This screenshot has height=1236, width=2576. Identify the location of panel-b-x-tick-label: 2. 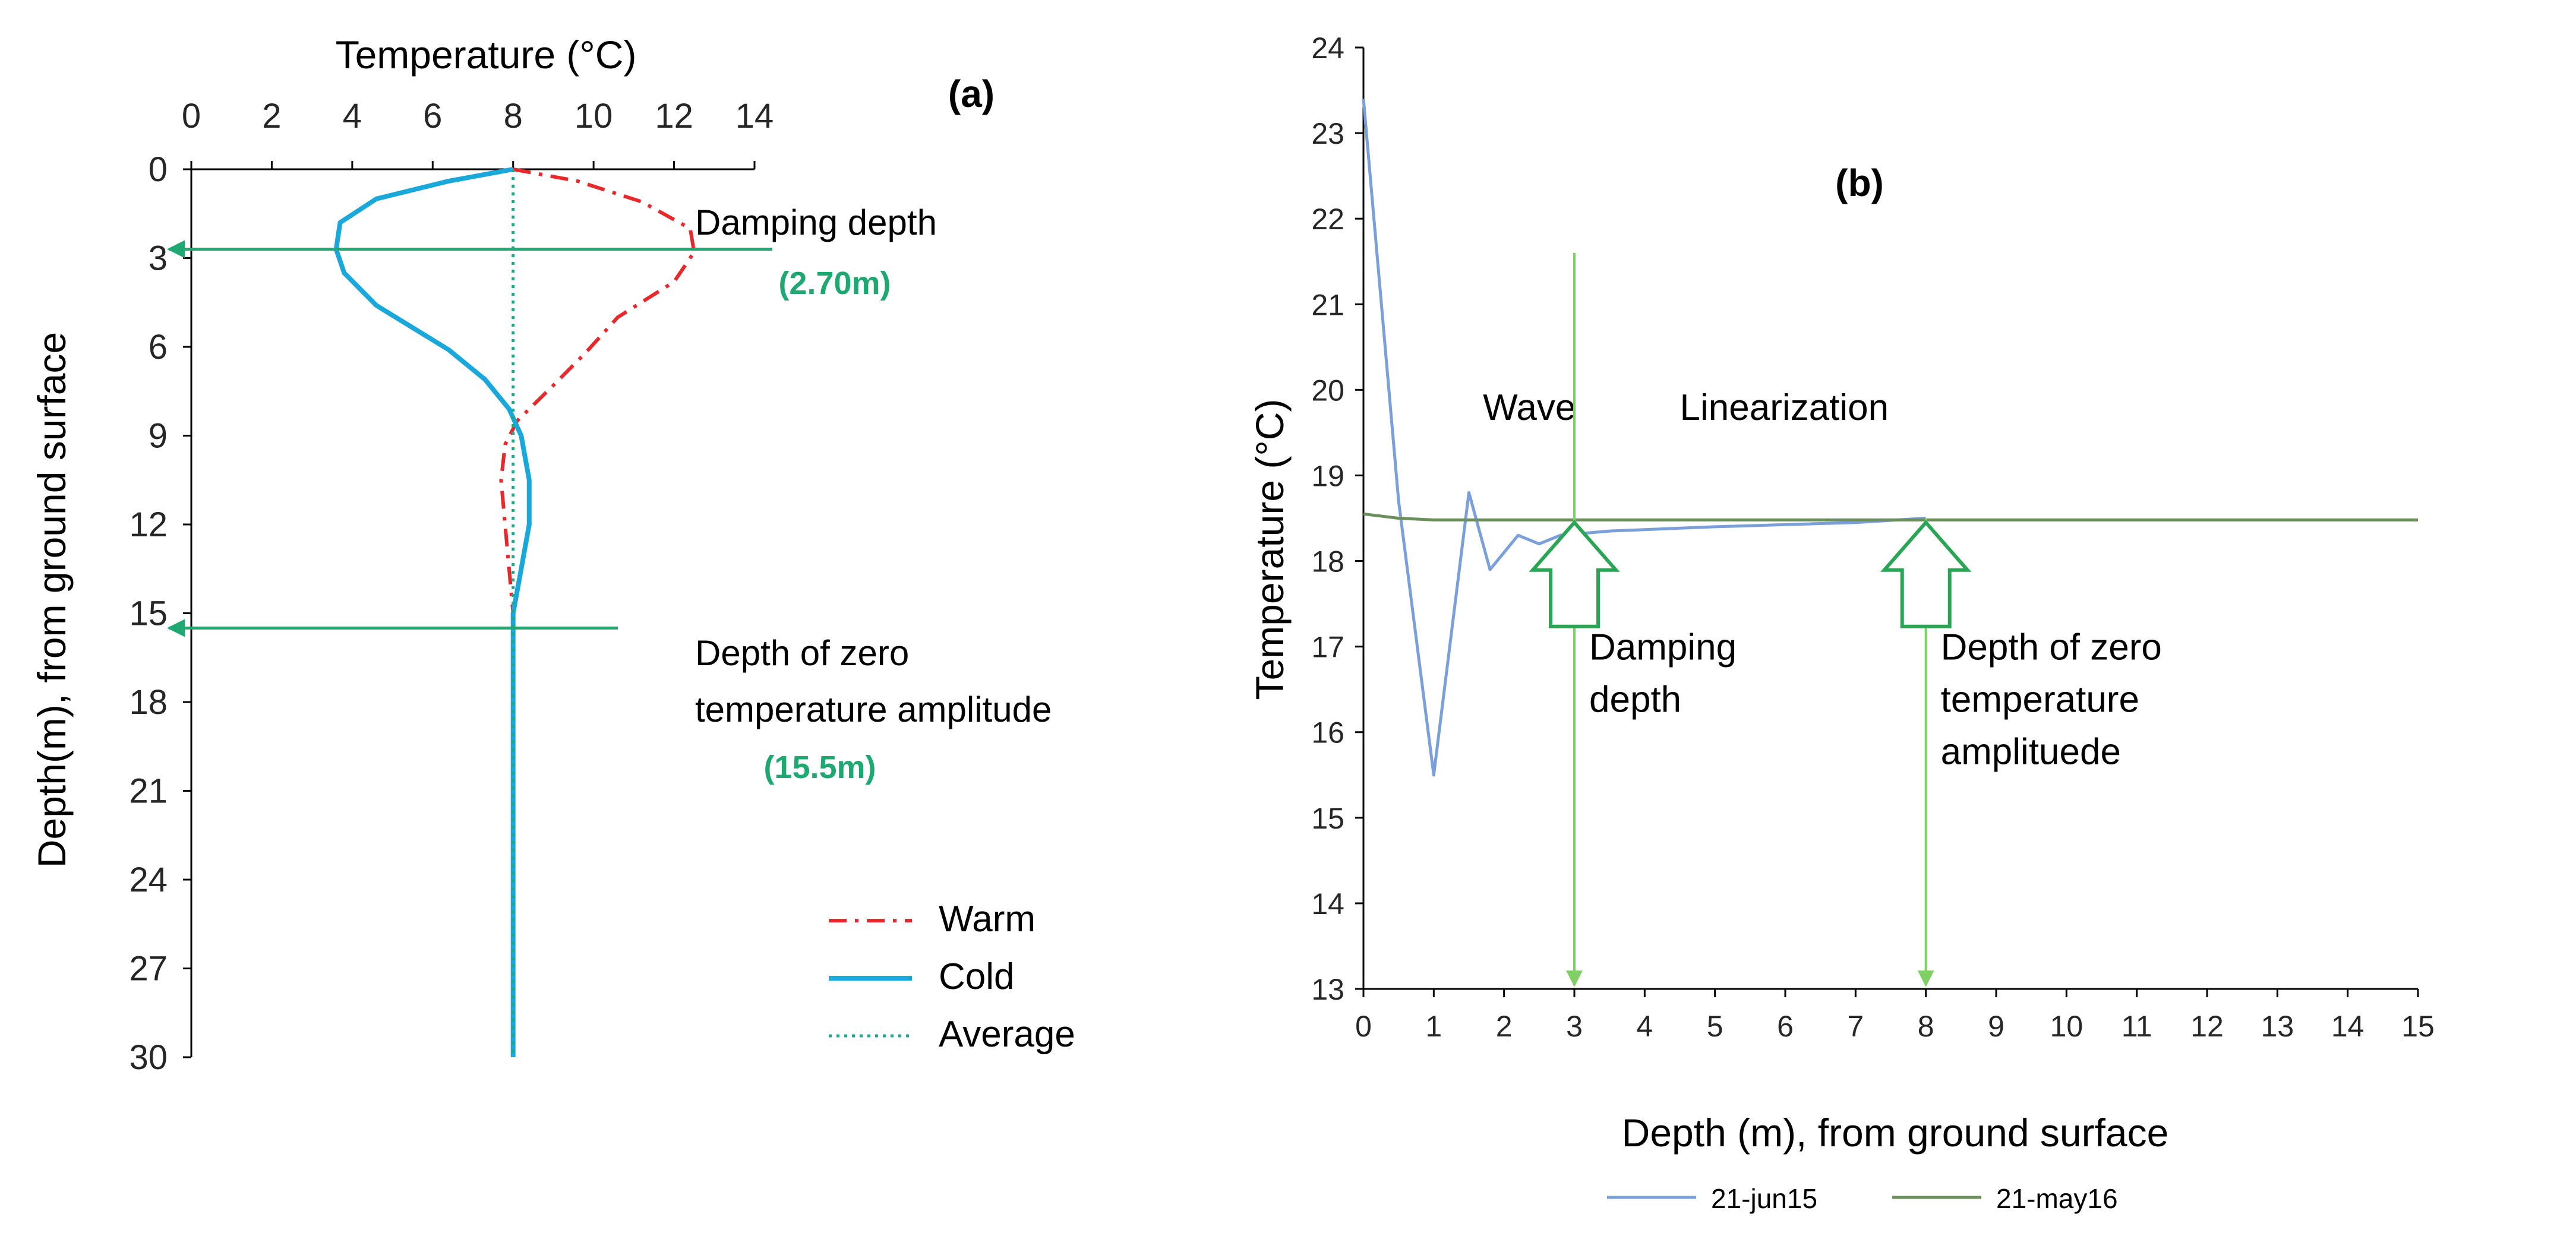
(1504, 1026).